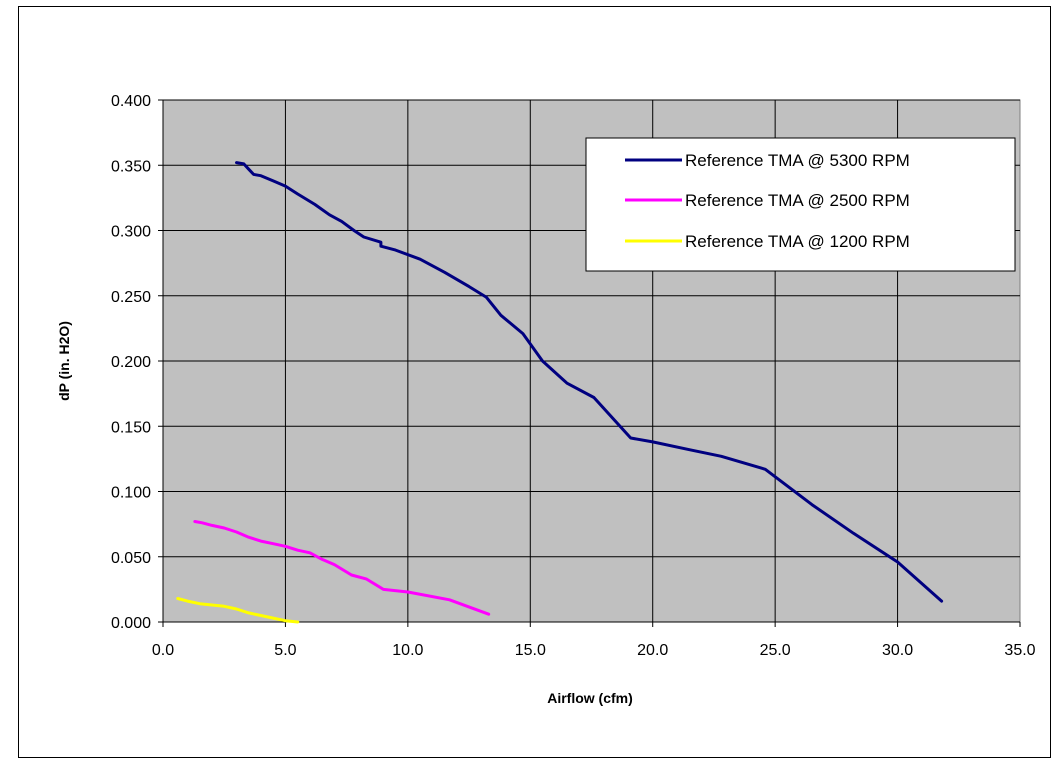 Image resolution: width=1053 pixels, height=760 pixels. I want to click on legend-label: Reference TMA @ 5300 RPM, so click(797, 160).